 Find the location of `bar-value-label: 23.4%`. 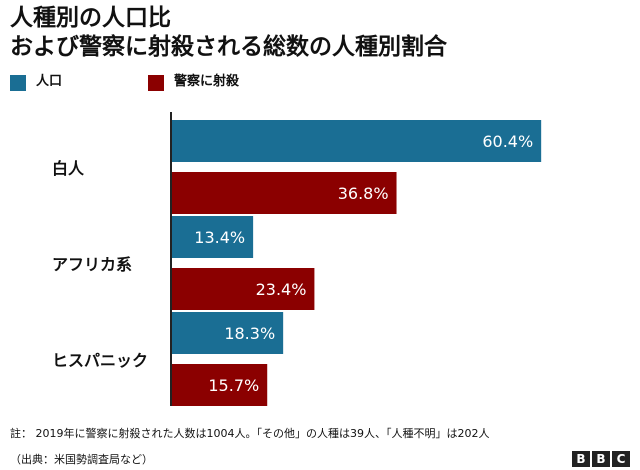

bar-value-label: 23.4% is located at coordinates (281, 289).